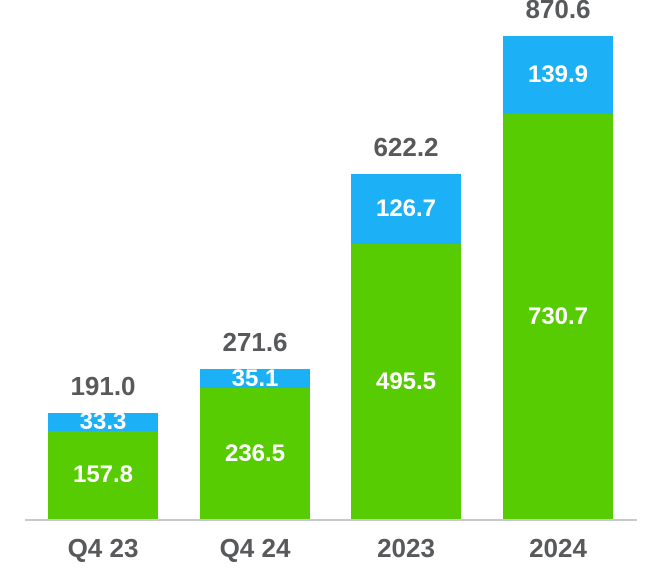 The image size is (660, 576). I want to click on total-value-label: 271.6, so click(255, 342).